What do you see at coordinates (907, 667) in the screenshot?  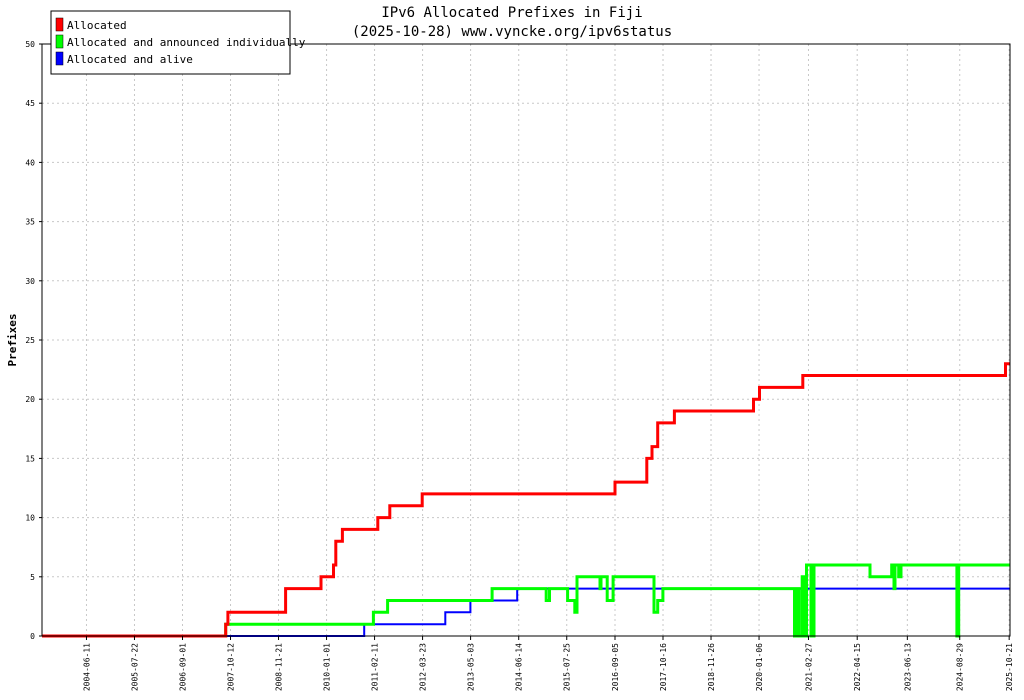 I see `x-tick-label: 2023-06-13` at bounding box center [907, 667].